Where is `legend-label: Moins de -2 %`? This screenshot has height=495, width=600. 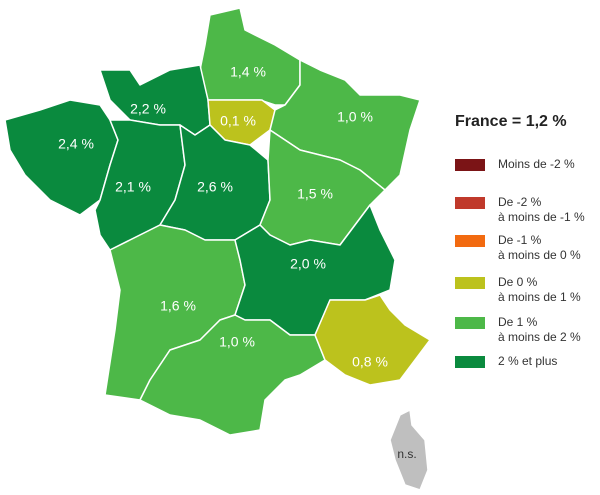 legend-label: Moins de -2 % is located at coordinates (536, 164).